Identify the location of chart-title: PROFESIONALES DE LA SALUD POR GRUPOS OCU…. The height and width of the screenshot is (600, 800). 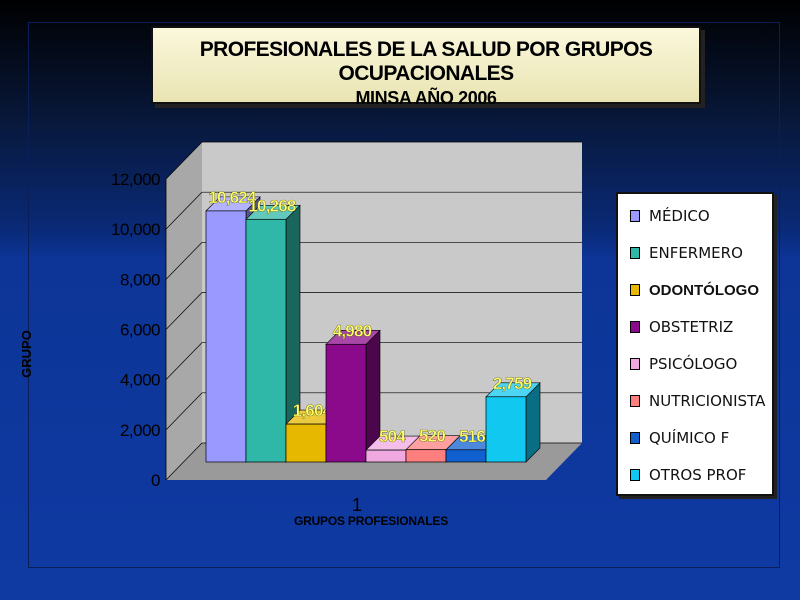
(426, 61).